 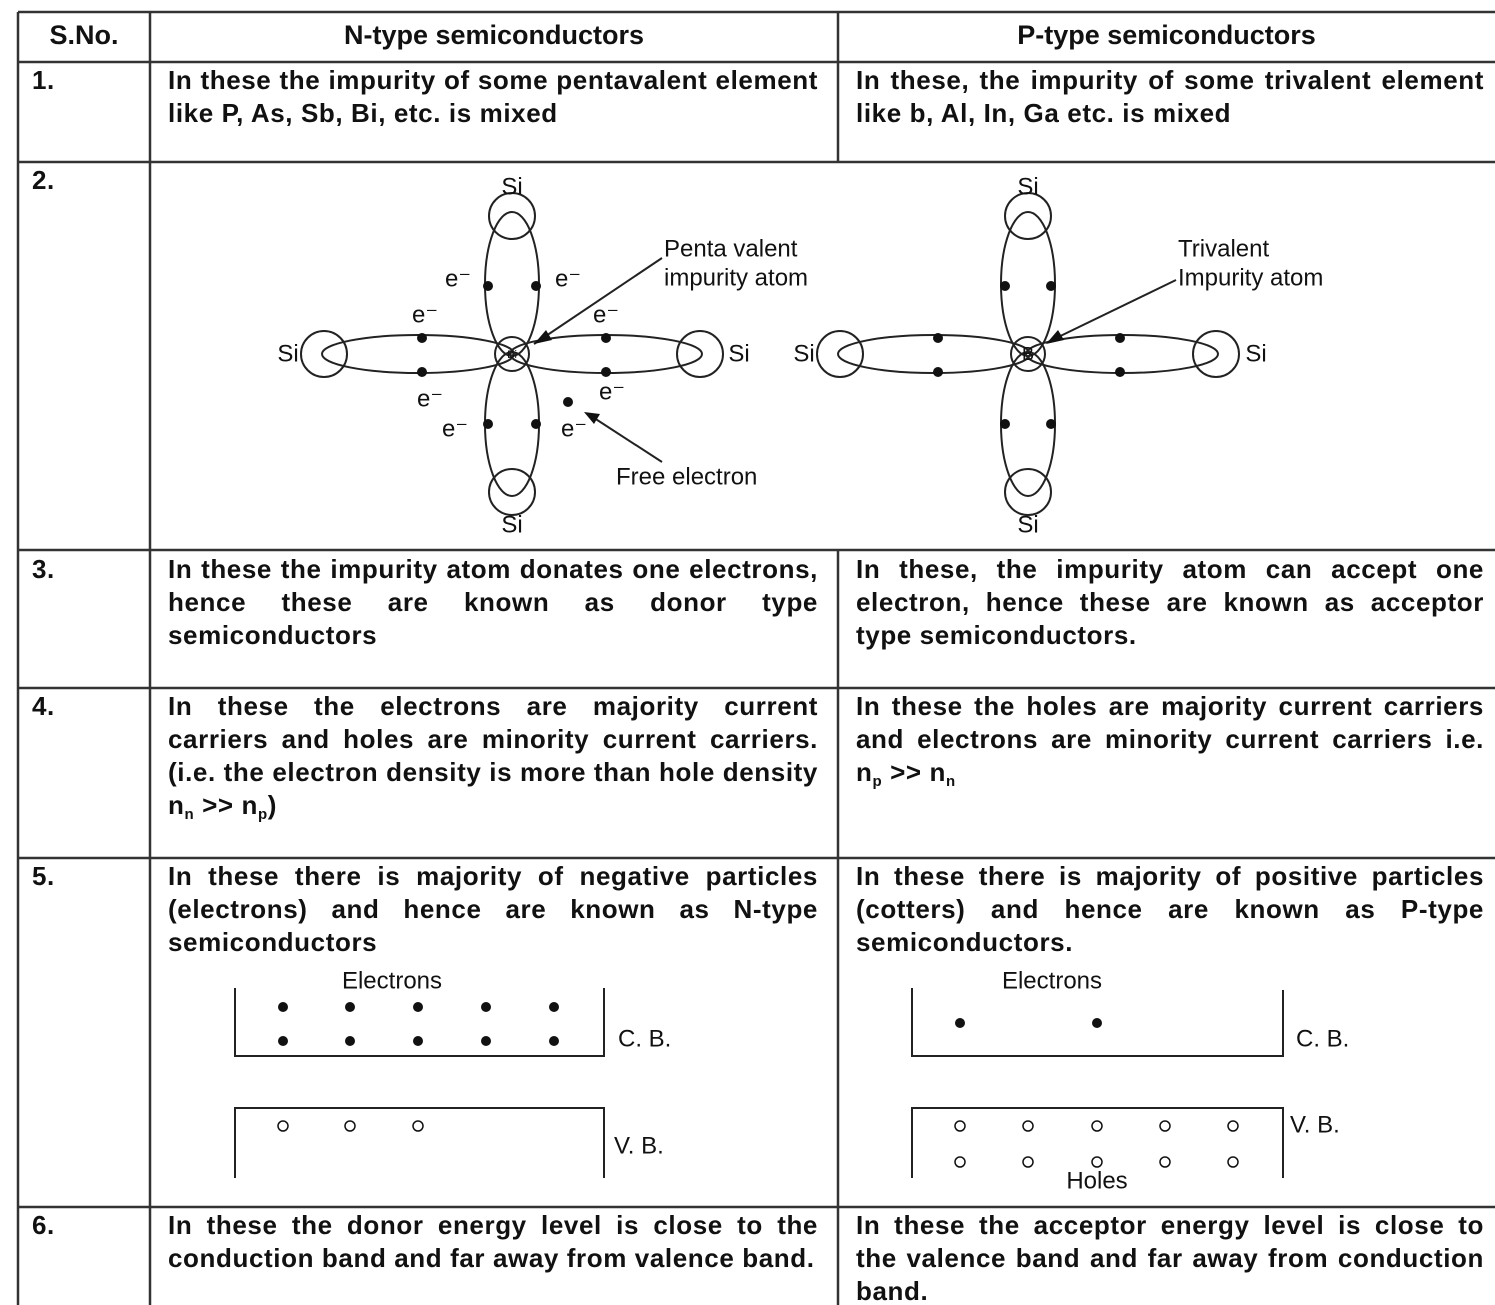 What do you see at coordinates (1052, 980) in the screenshot?
I see `band-label: Electrons` at bounding box center [1052, 980].